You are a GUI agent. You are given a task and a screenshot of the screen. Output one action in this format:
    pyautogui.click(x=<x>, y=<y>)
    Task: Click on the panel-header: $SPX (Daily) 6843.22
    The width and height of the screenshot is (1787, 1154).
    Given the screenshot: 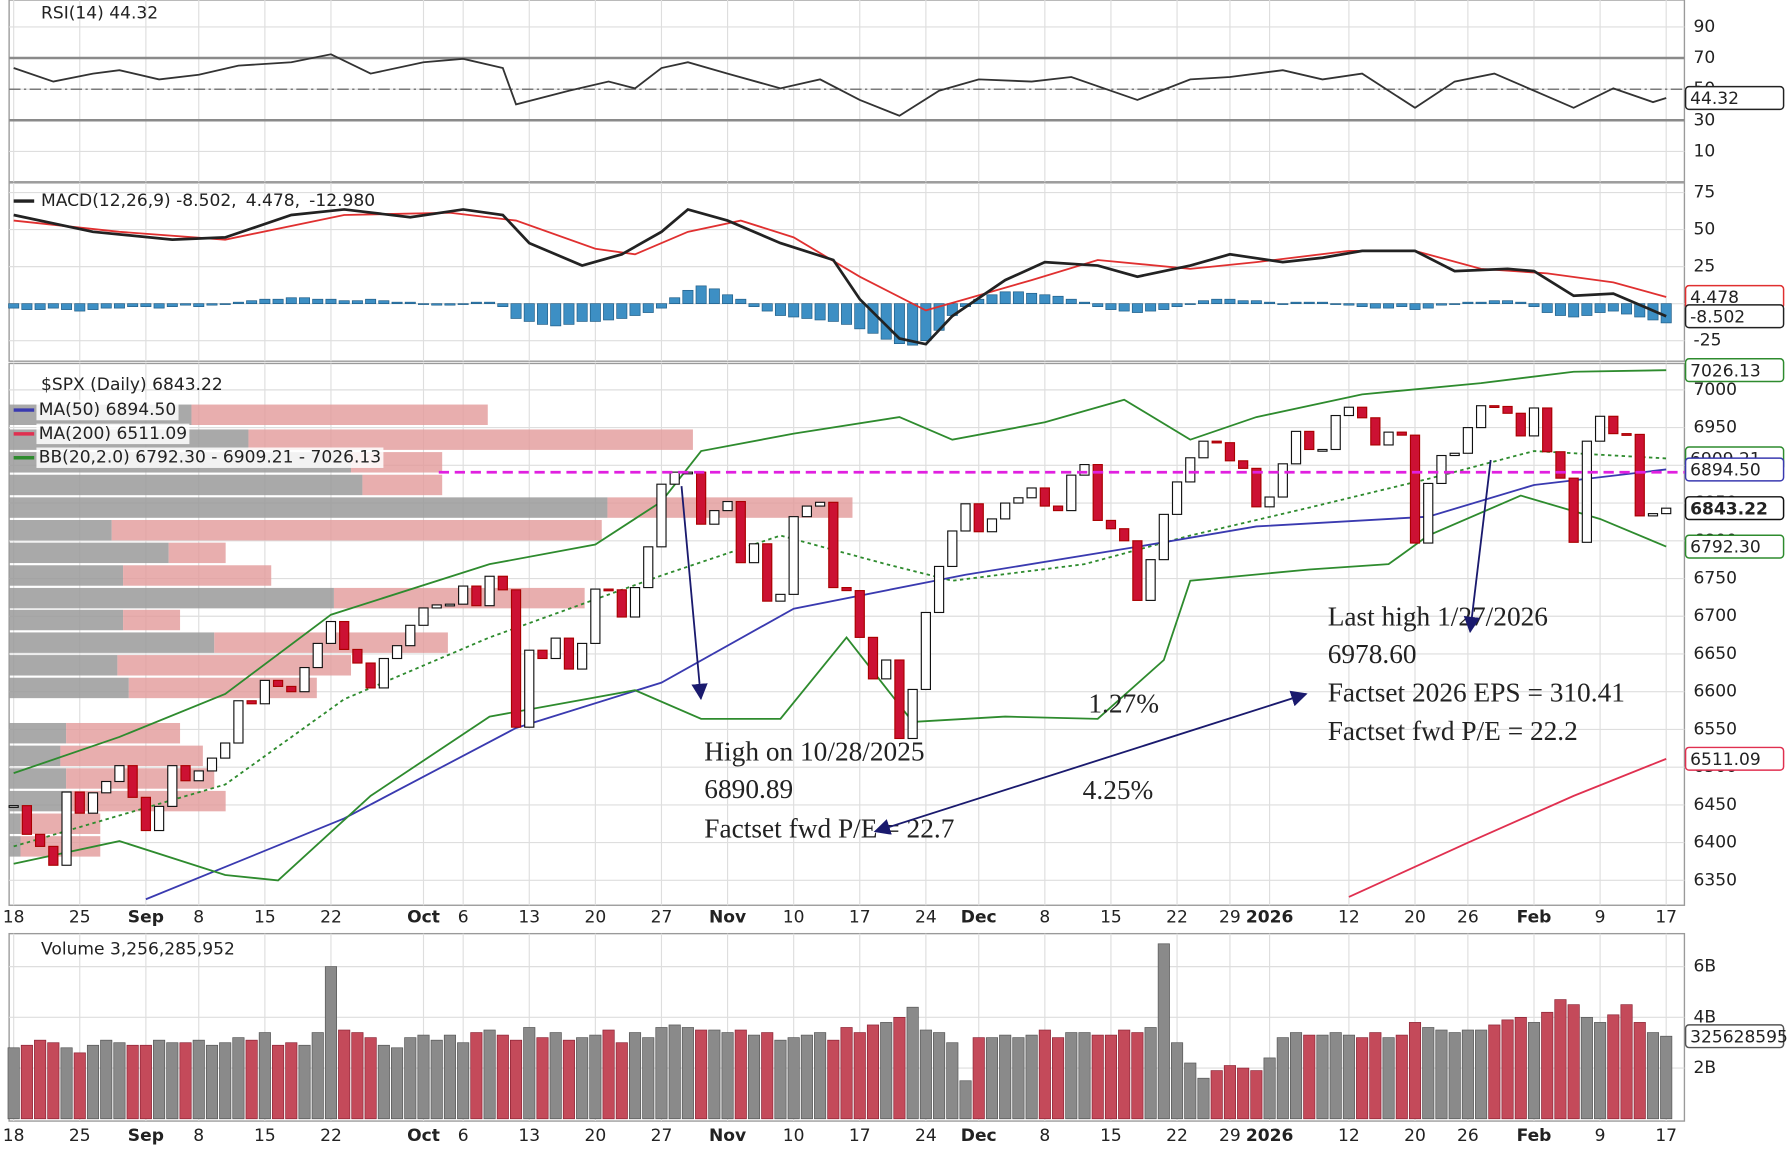 What is the action you would take?
    pyautogui.click(x=132, y=385)
    